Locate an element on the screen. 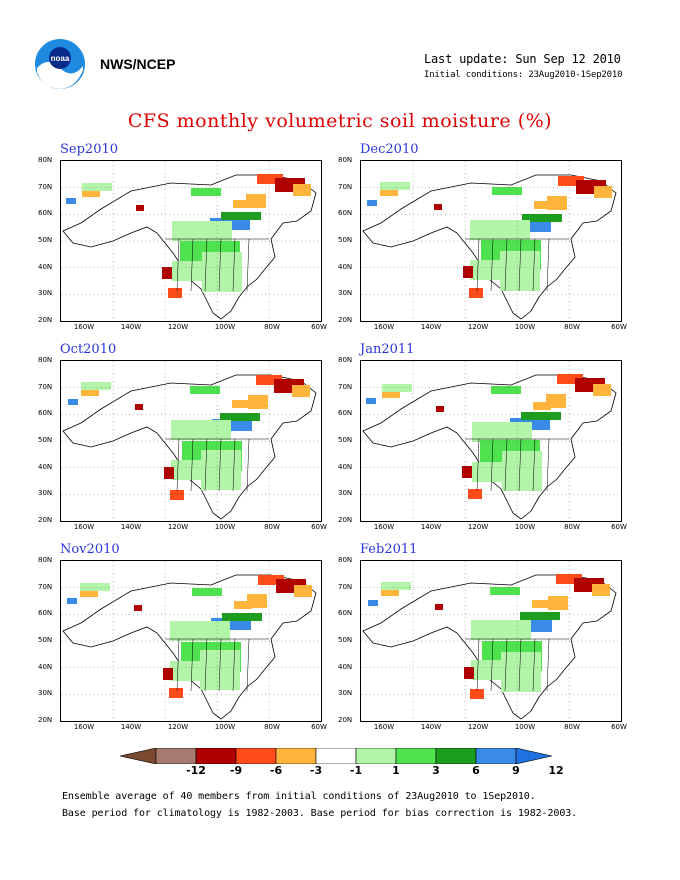 This screenshot has width=680, height=880. lat-tick-label: 50N is located at coordinates (45, 440).